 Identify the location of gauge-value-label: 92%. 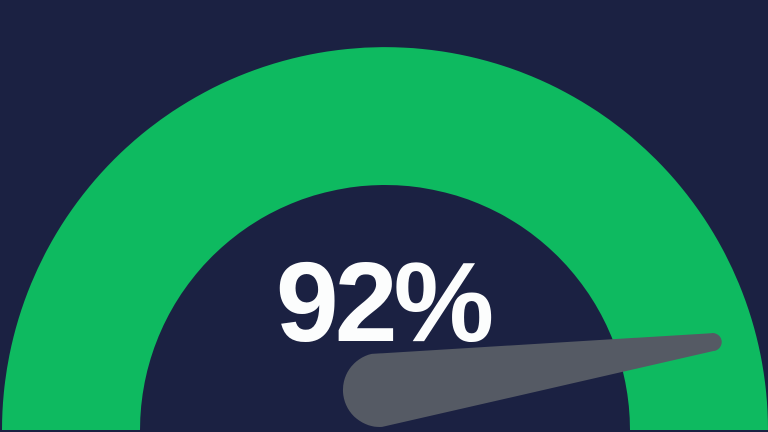
(384, 302).